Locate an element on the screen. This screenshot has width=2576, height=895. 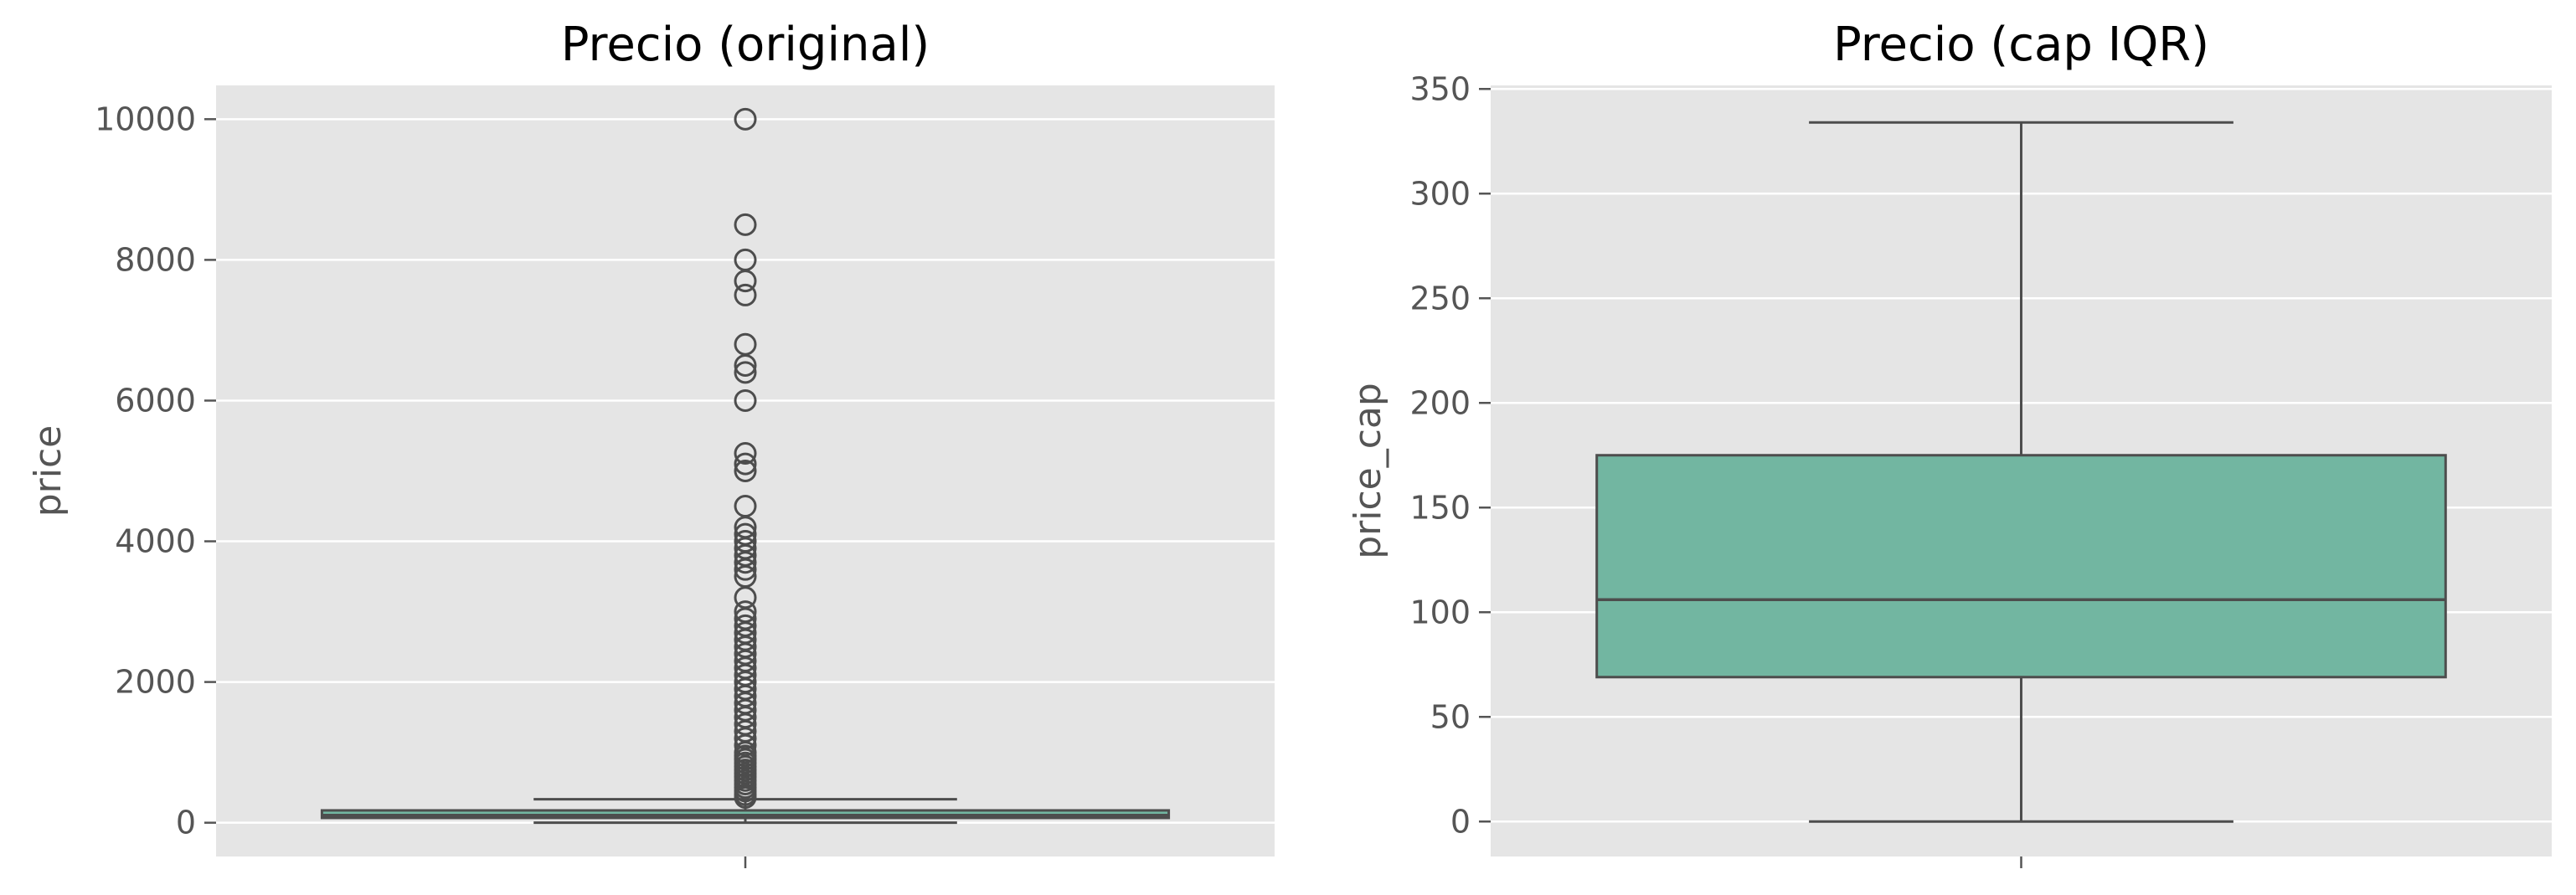
y-tick-label: 6000 is located at coordinates (155, 400).